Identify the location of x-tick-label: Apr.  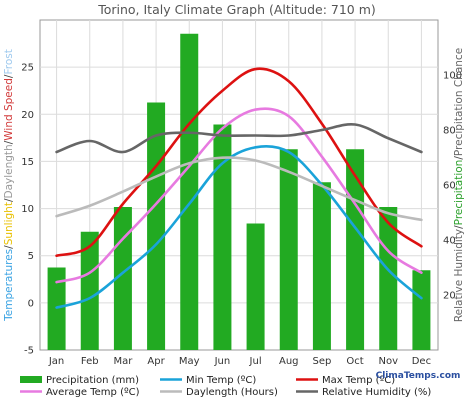
(156, 361).